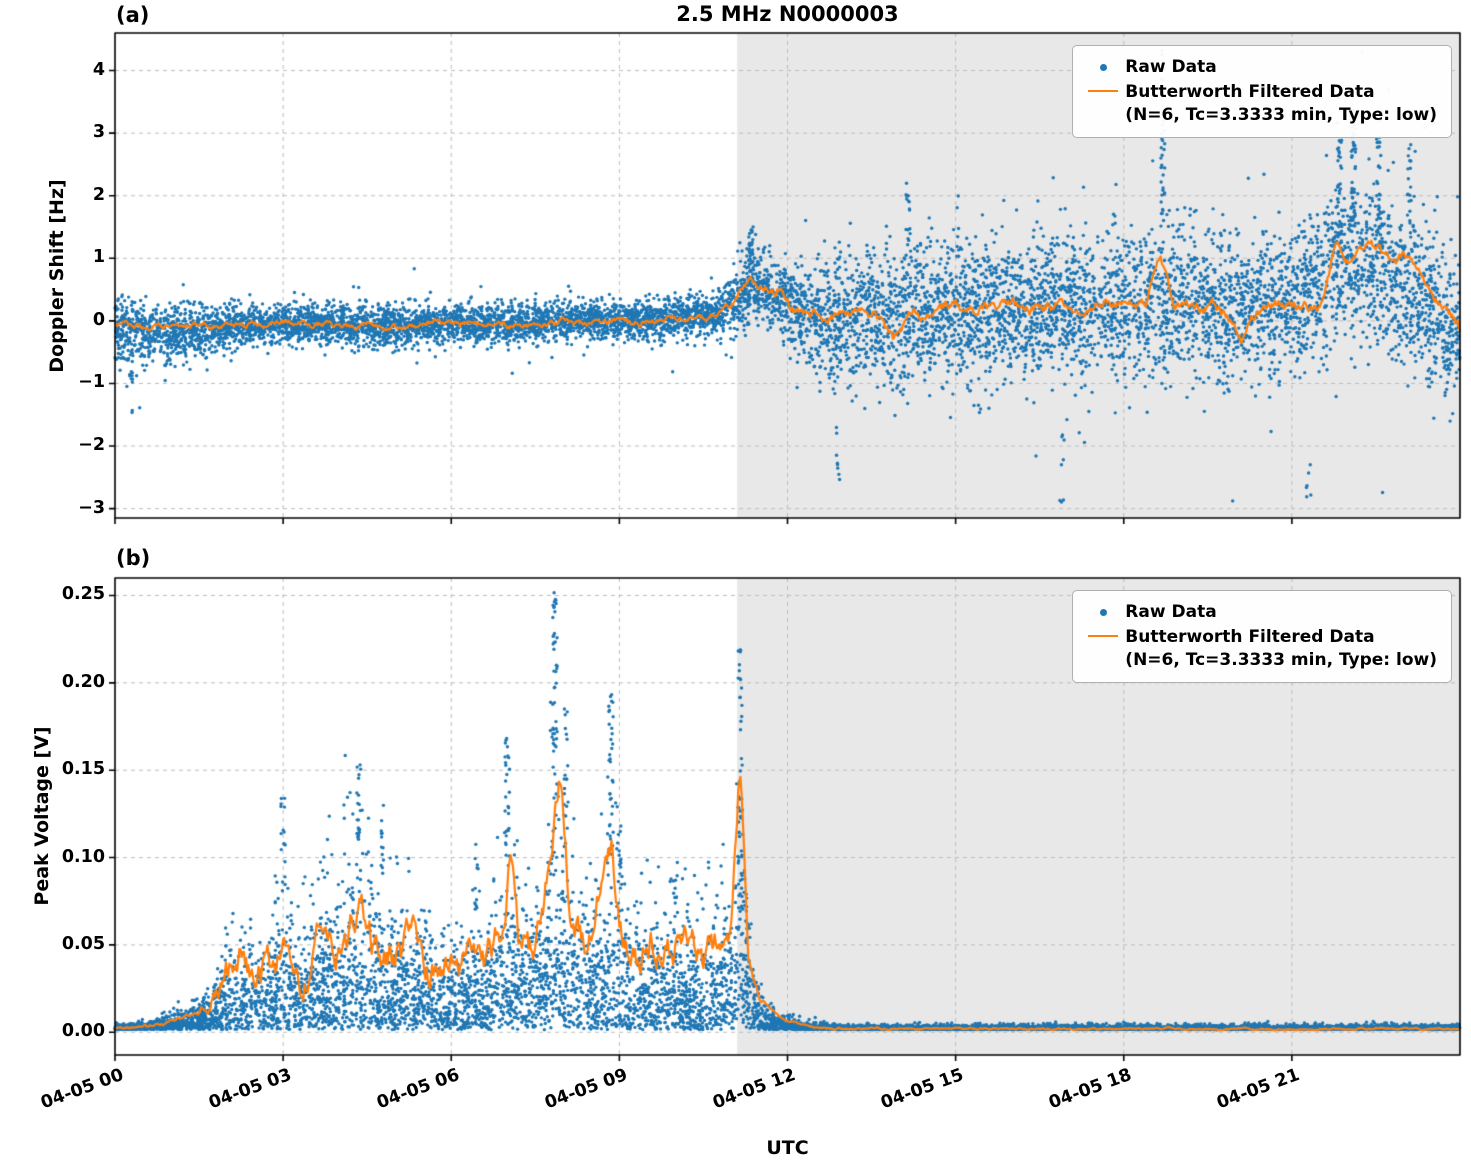 This screenshot has width=1471, height=1172. What do you see at coordinates (98, 257) in the screenshot?
I see `y-tick-label: 1` at bounding box center [98, 257].